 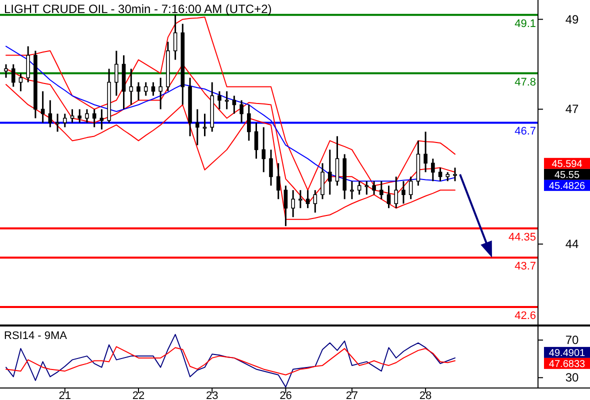 What do you see at coordinates (567, 186) in the screenshot?
I see `text: 45.4826` at bounding box center [567, 186].